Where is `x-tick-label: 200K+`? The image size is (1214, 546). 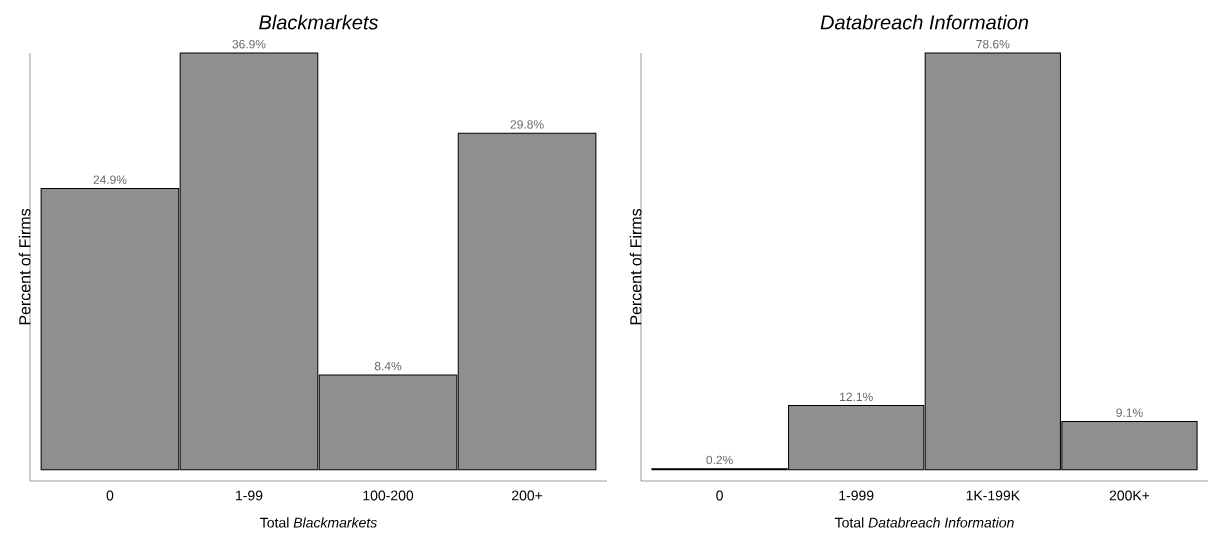
x-tick-label: 200K+ is located at coordinates (1129, 495).